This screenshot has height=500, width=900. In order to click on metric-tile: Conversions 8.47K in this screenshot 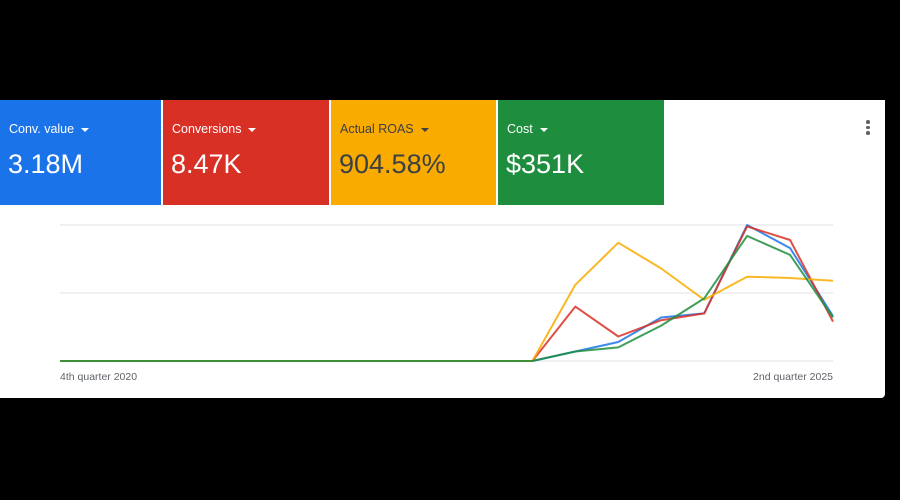, I will do `click(246, 152)`.